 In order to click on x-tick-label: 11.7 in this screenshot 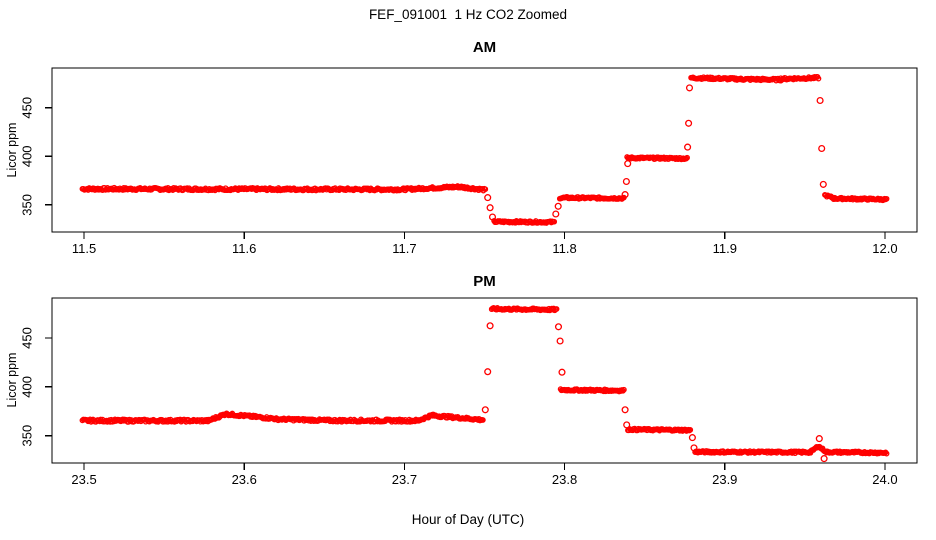, I will do `click(404, 248)`.